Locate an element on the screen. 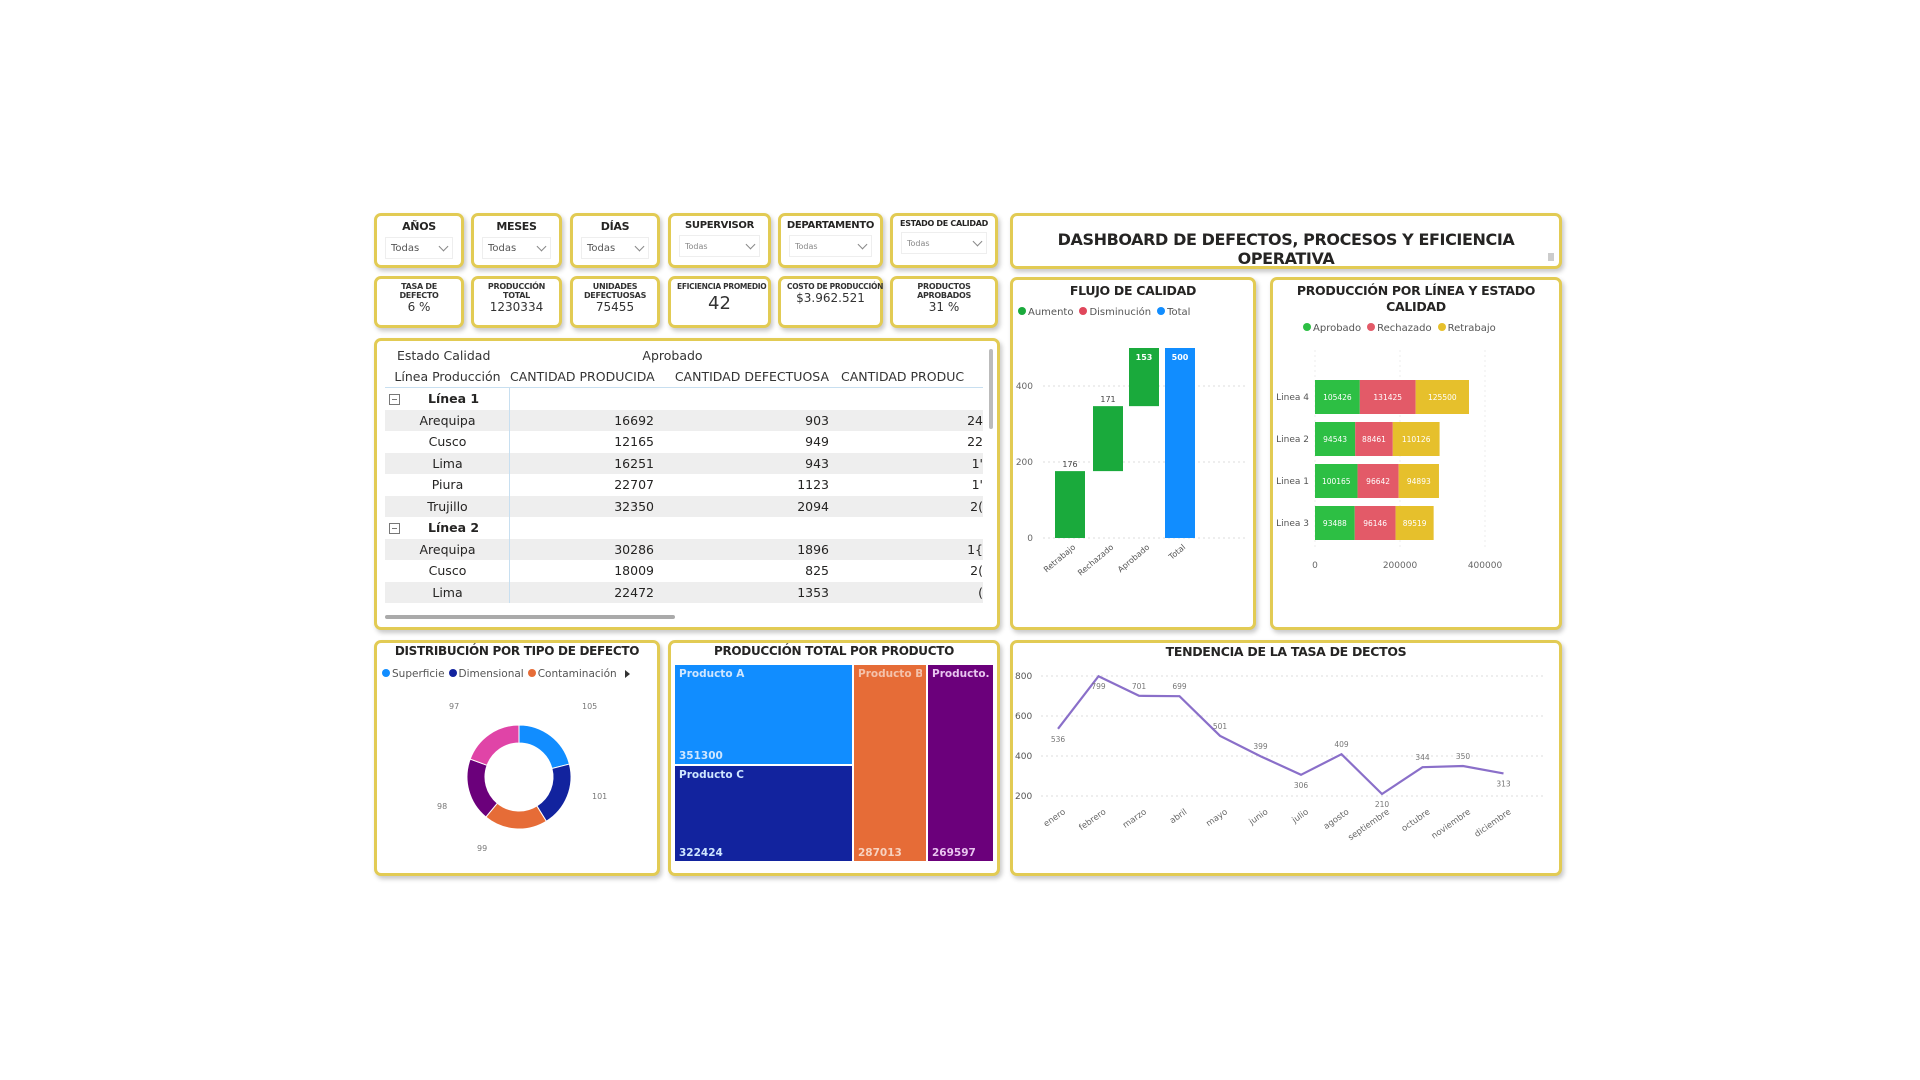 This screenshot has width=1920, height=1080. svg-text: 98 is located at coordinates (442, 806).